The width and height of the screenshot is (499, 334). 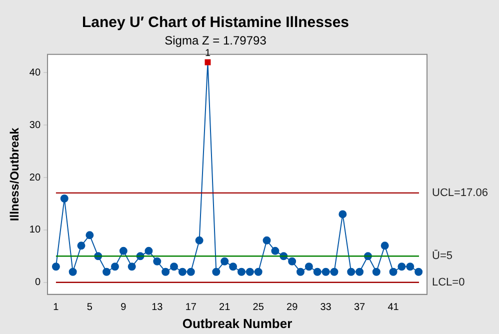 What do you see at coordinates (191, 308) in the screenshot?
I see `x-tick-label: 17` at bounding box center [191, 308].